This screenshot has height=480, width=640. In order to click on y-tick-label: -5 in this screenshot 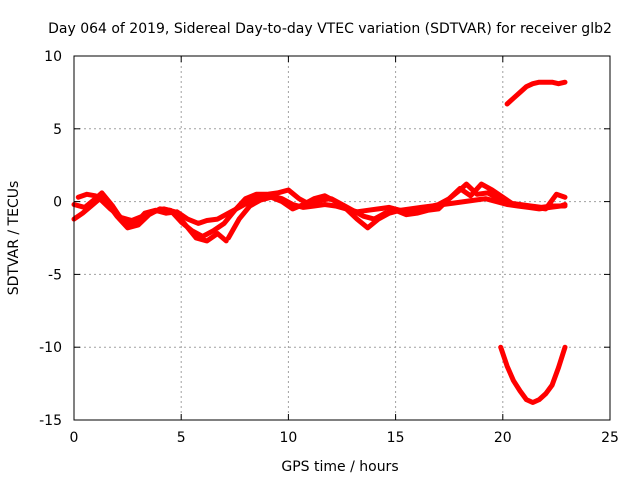, I will do `click(55, 275)`.